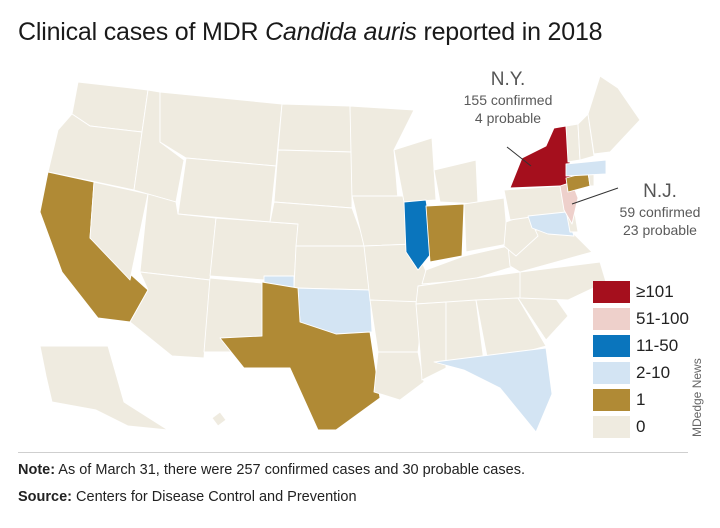 This screenshot has width=720, height=528. I want to click on state-nv, so click(119, 231).